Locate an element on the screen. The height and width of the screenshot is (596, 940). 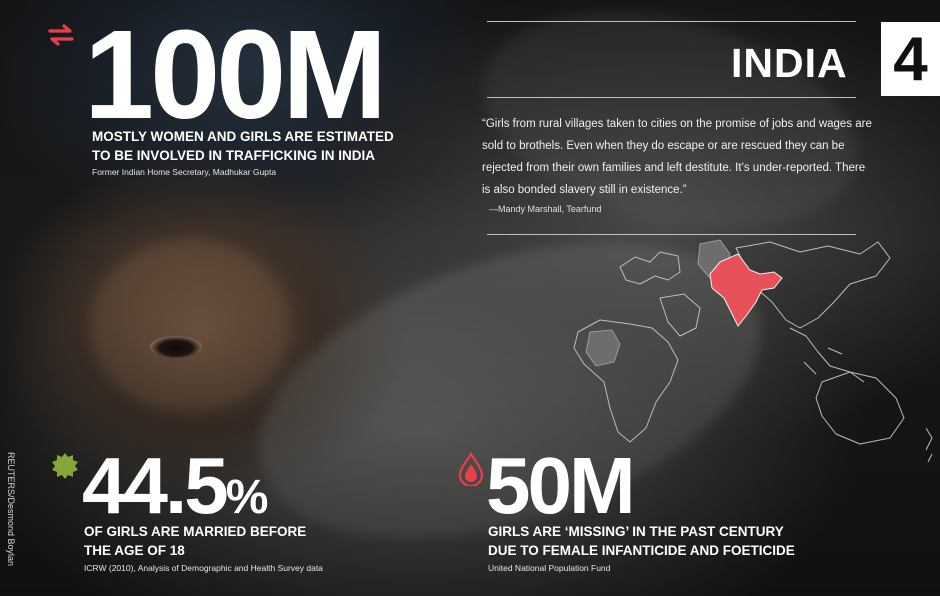
map-asia-outline is located at coordinates (813, 285).